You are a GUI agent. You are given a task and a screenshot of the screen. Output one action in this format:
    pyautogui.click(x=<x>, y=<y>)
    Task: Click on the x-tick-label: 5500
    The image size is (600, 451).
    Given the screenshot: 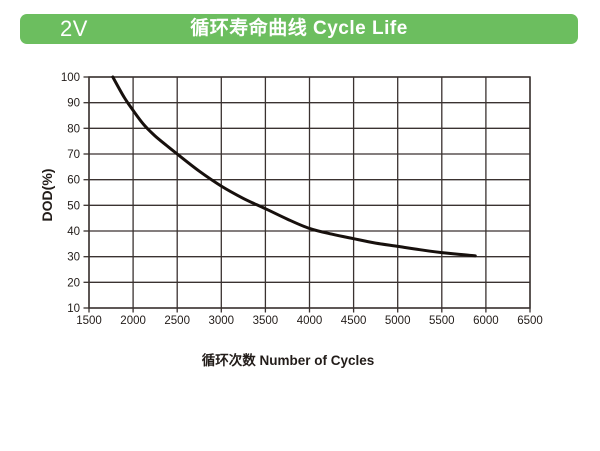 What is the action you would take?
    pyautogui.click(x=442, y=321)
    